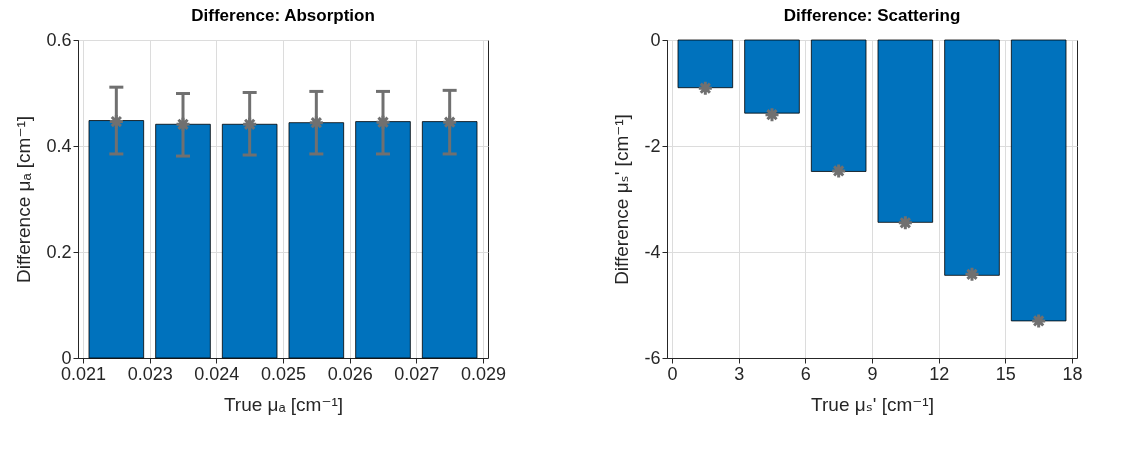 Image resolution: width=1145 pixels, height=455 pixels. What do you see at coordinates (622, 199) in the screenshot?
I see `y-axis-title: Difference μₛ' [cm⁻¹]` at bounding box center [622, 199].